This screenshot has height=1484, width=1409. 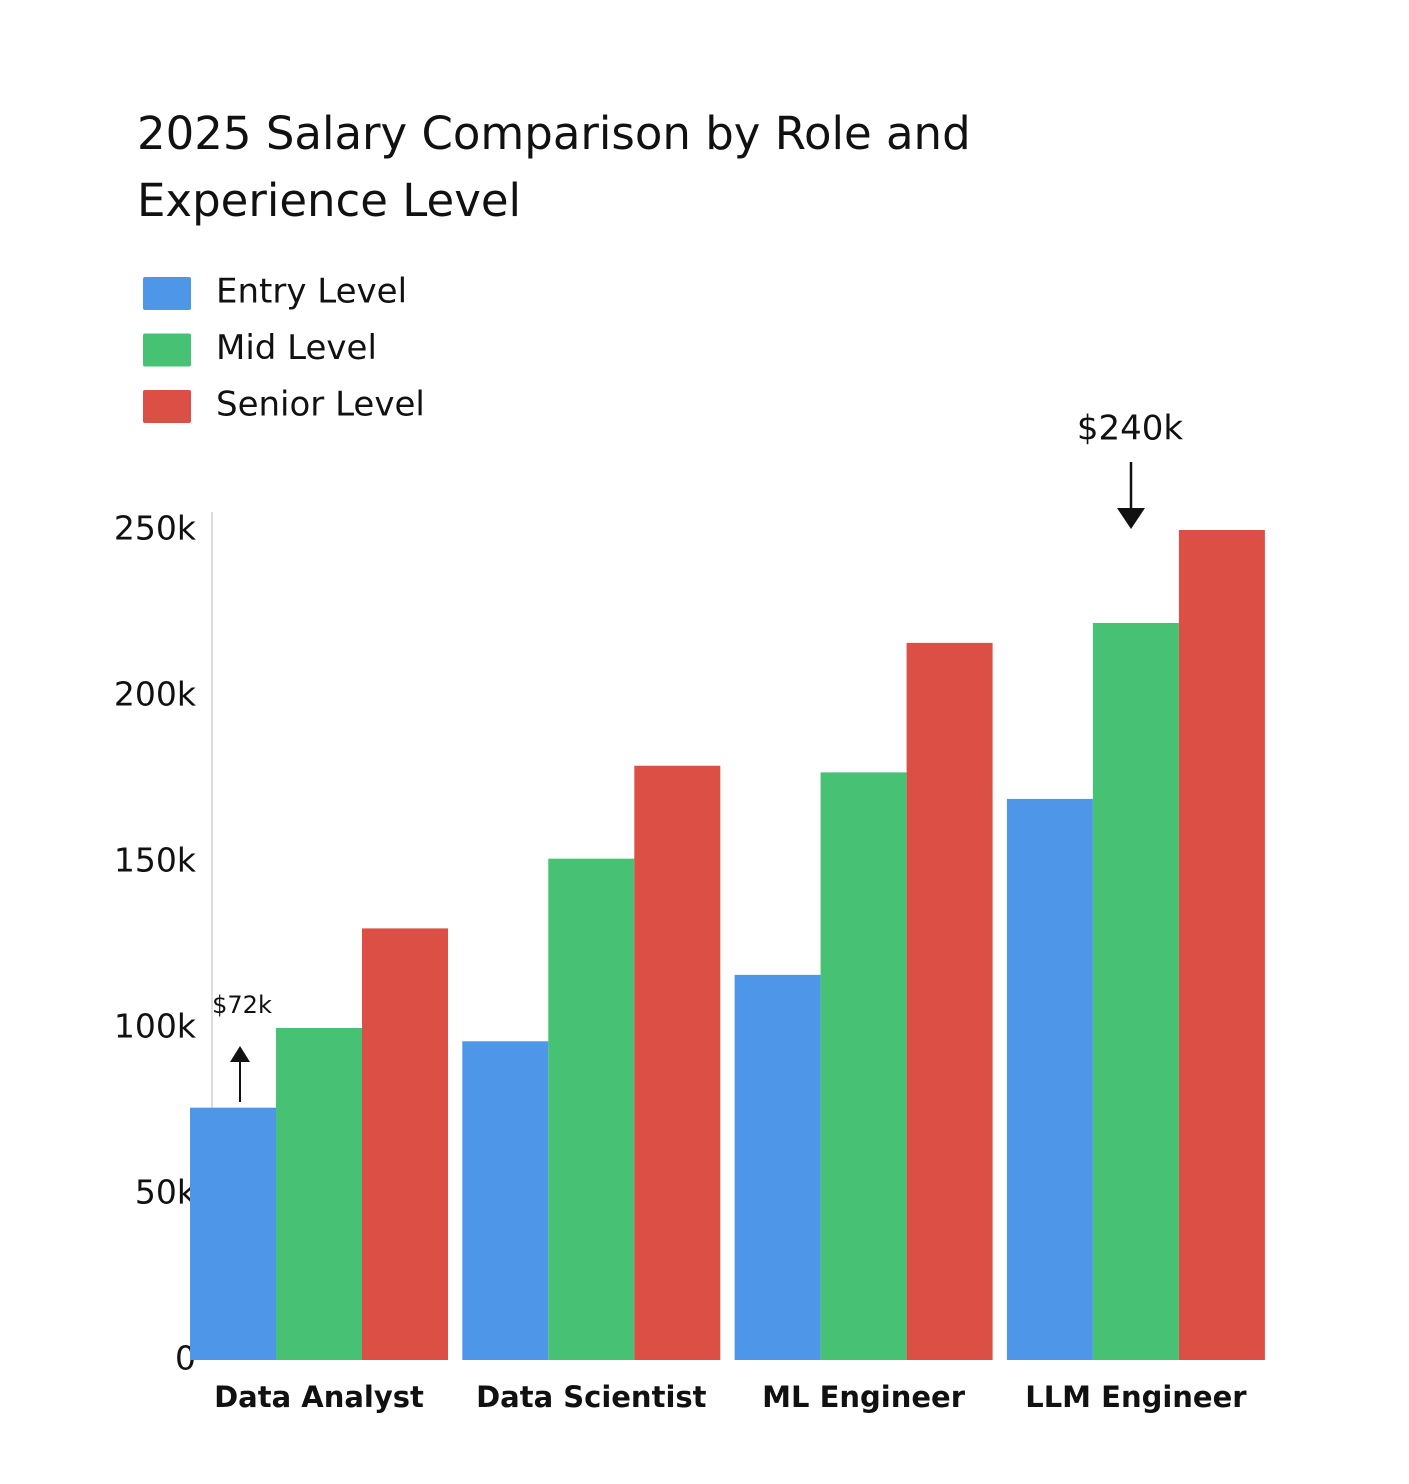 I want to click on y-tick-label: 100k, so click(x=155, y=1026).